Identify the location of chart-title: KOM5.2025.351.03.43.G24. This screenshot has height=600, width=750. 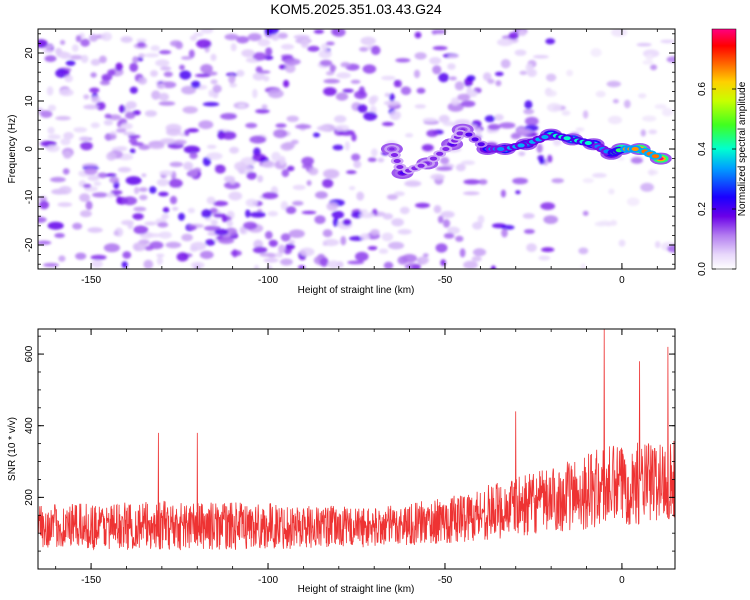
(355, 9).